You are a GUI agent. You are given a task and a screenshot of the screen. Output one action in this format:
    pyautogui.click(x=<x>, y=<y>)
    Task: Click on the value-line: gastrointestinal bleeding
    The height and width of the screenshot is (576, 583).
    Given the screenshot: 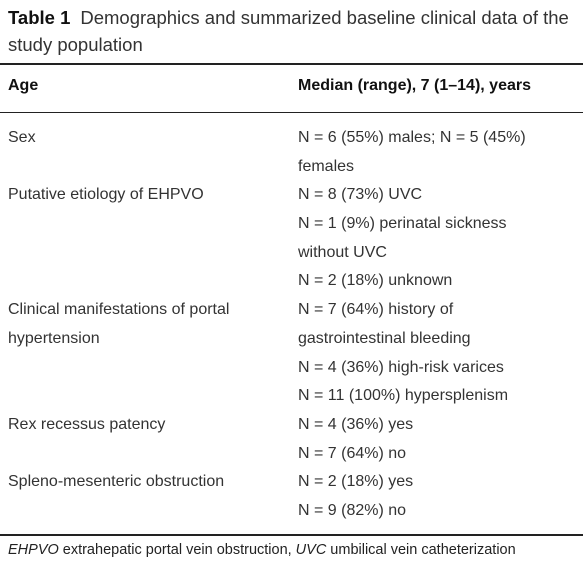 What is the action you would take?
    pyautogui.click(x=384, y=338)
    